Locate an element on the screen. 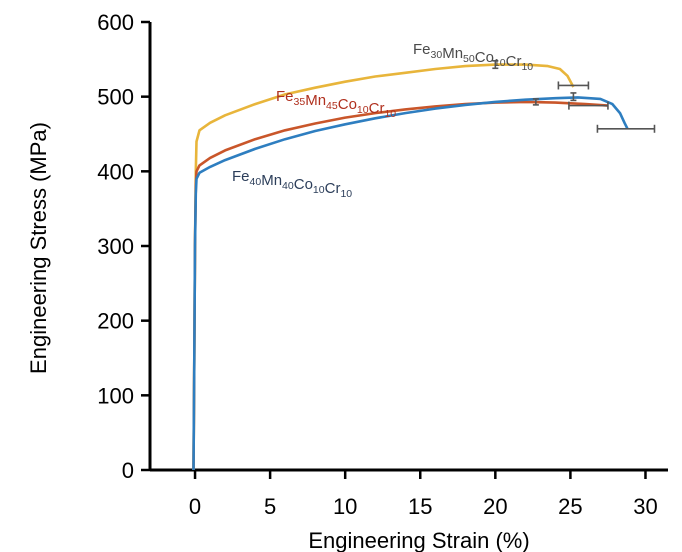 Image resolution: width=682 pixels, height=552 pixels. x-axis-title: Engineering Strain (%) is located at coordinates (418, 540).